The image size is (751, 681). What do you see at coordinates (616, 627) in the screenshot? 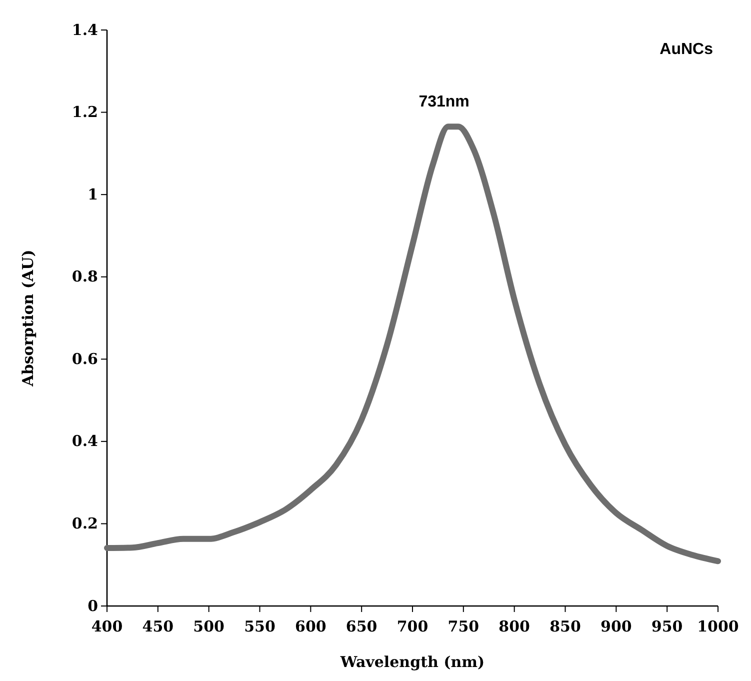
I see `x-tick-label: 900` at bounding box center [616, 627].